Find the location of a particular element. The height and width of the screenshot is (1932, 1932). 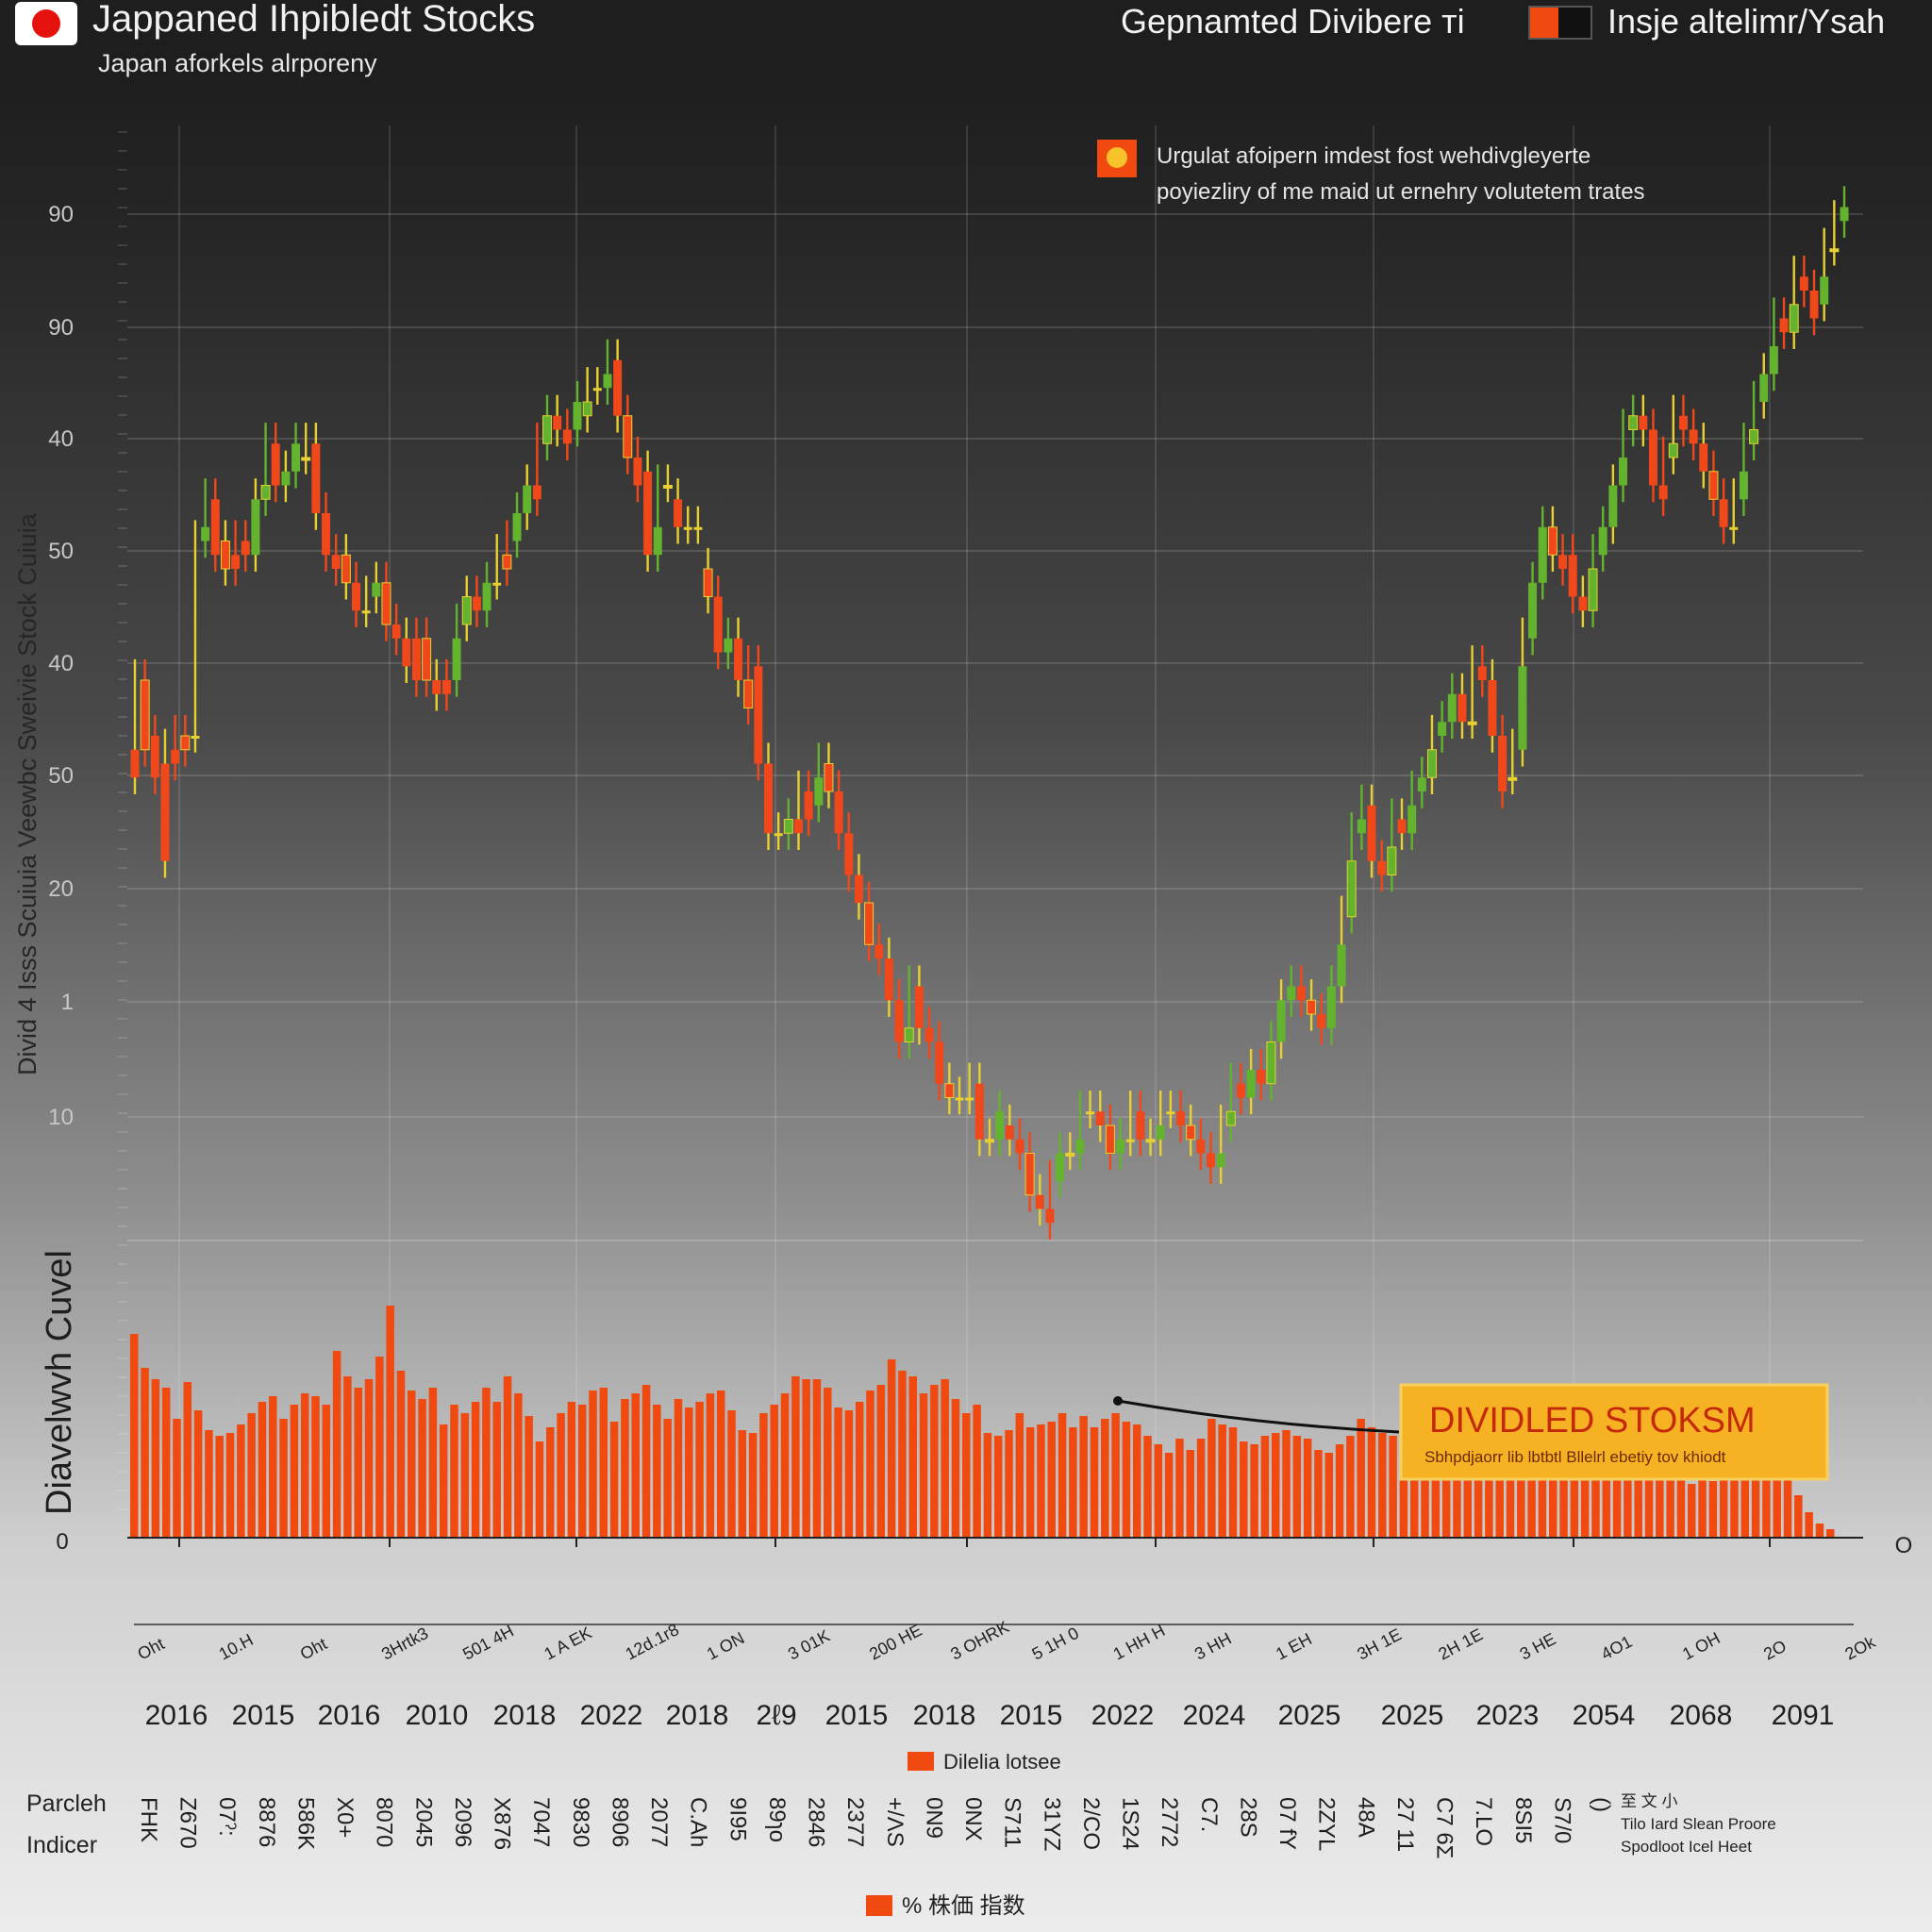

legend-volume-label: Dilelia lotsee is located at coordinates (1002, 1762).